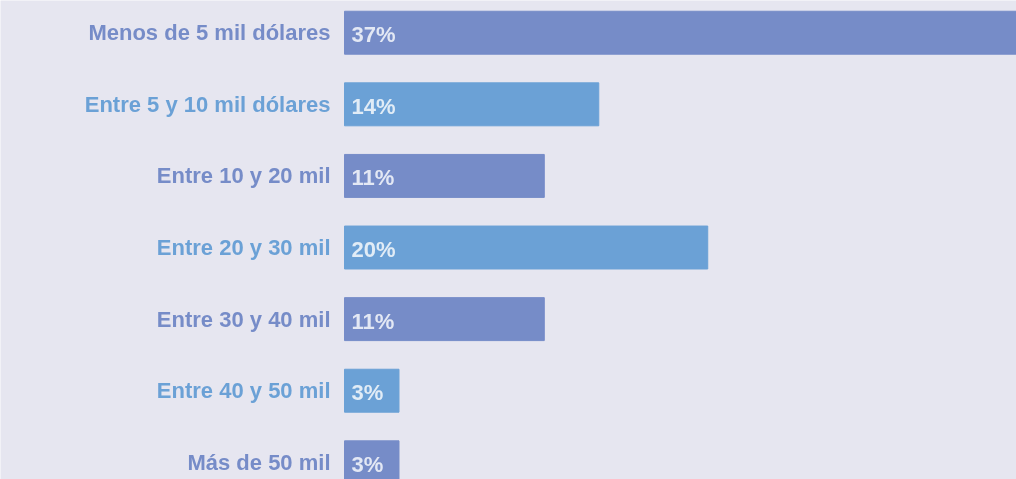 The width and height of the screenshot is (1016, 479). Describe the element at coordinates (243, 319) in the screenshot. I see `y-tick-label: Entre 30 y 40 mil` at that location.